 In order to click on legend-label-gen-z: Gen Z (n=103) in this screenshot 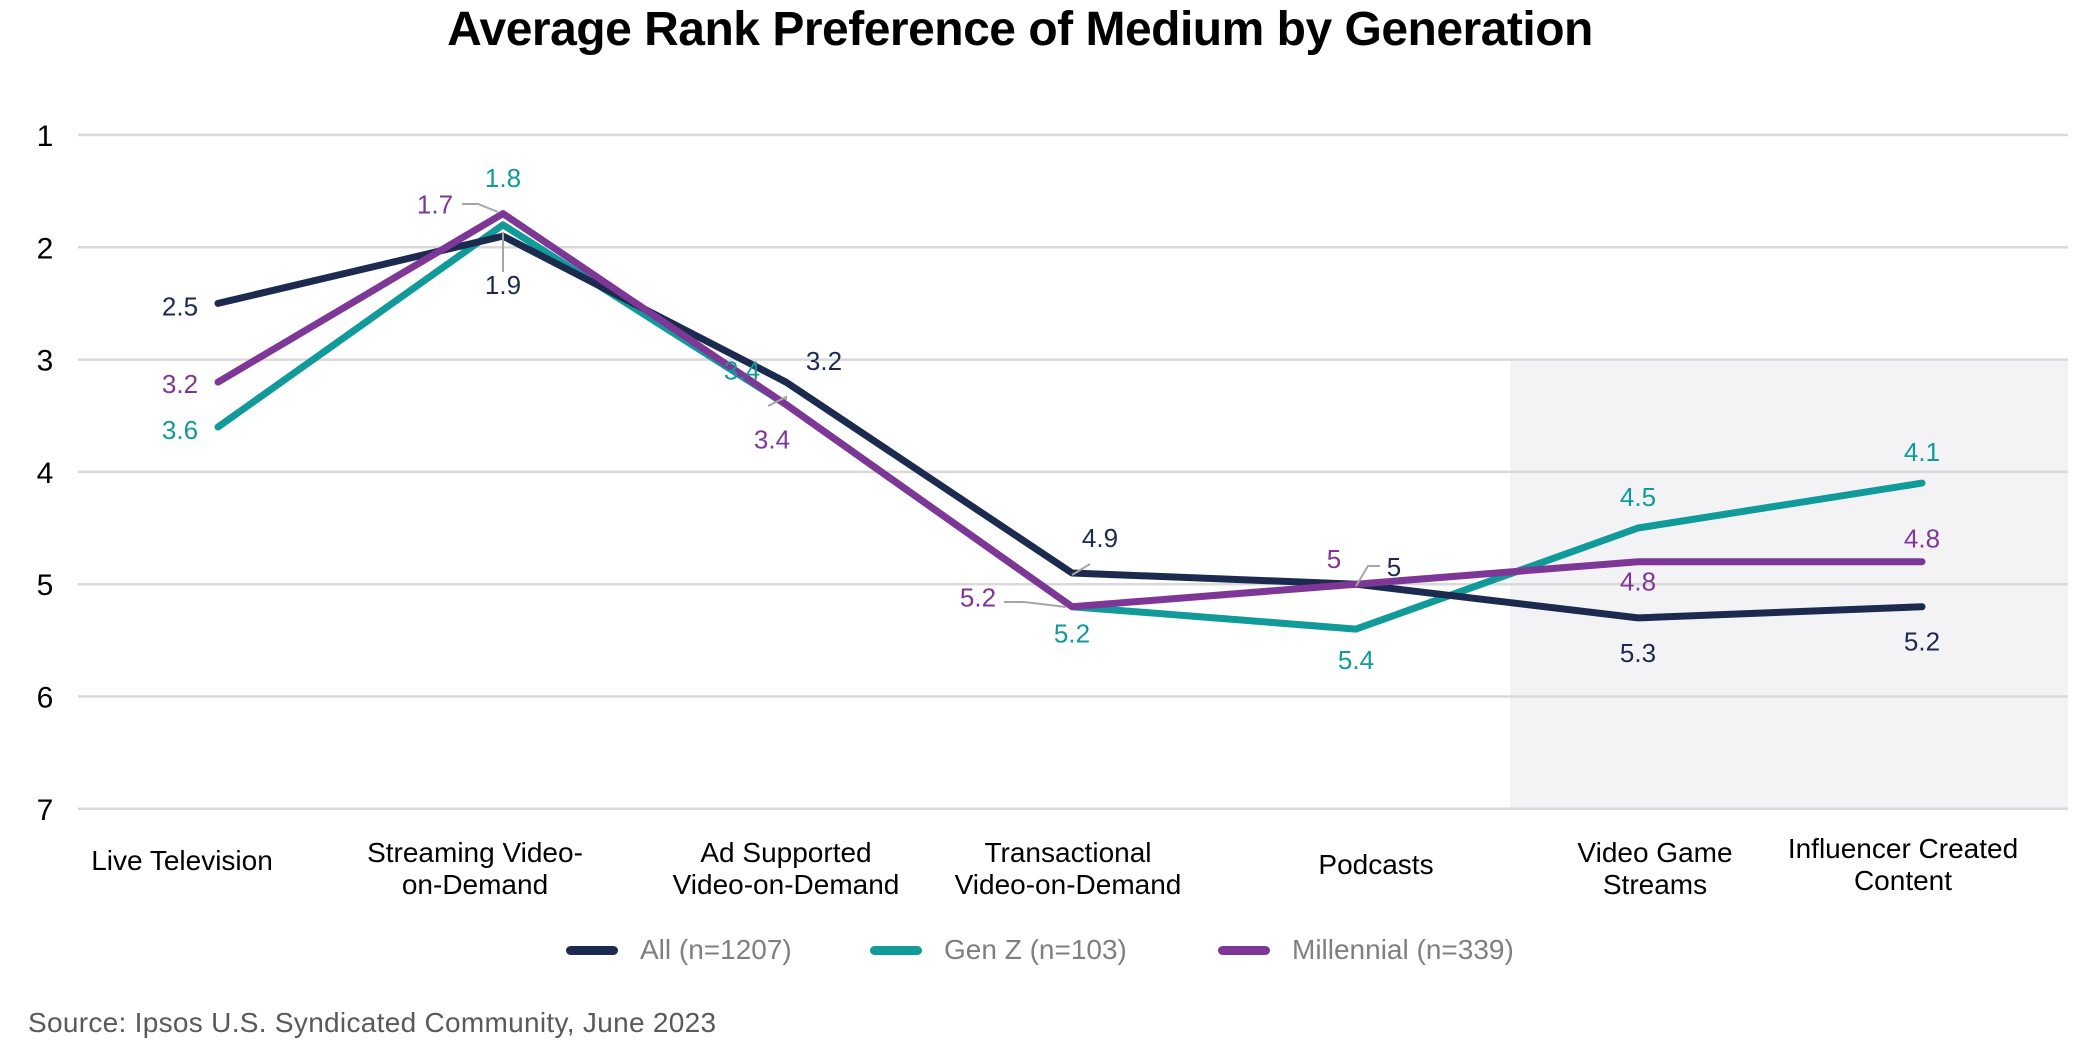, I will do `click(1035, 949)`.